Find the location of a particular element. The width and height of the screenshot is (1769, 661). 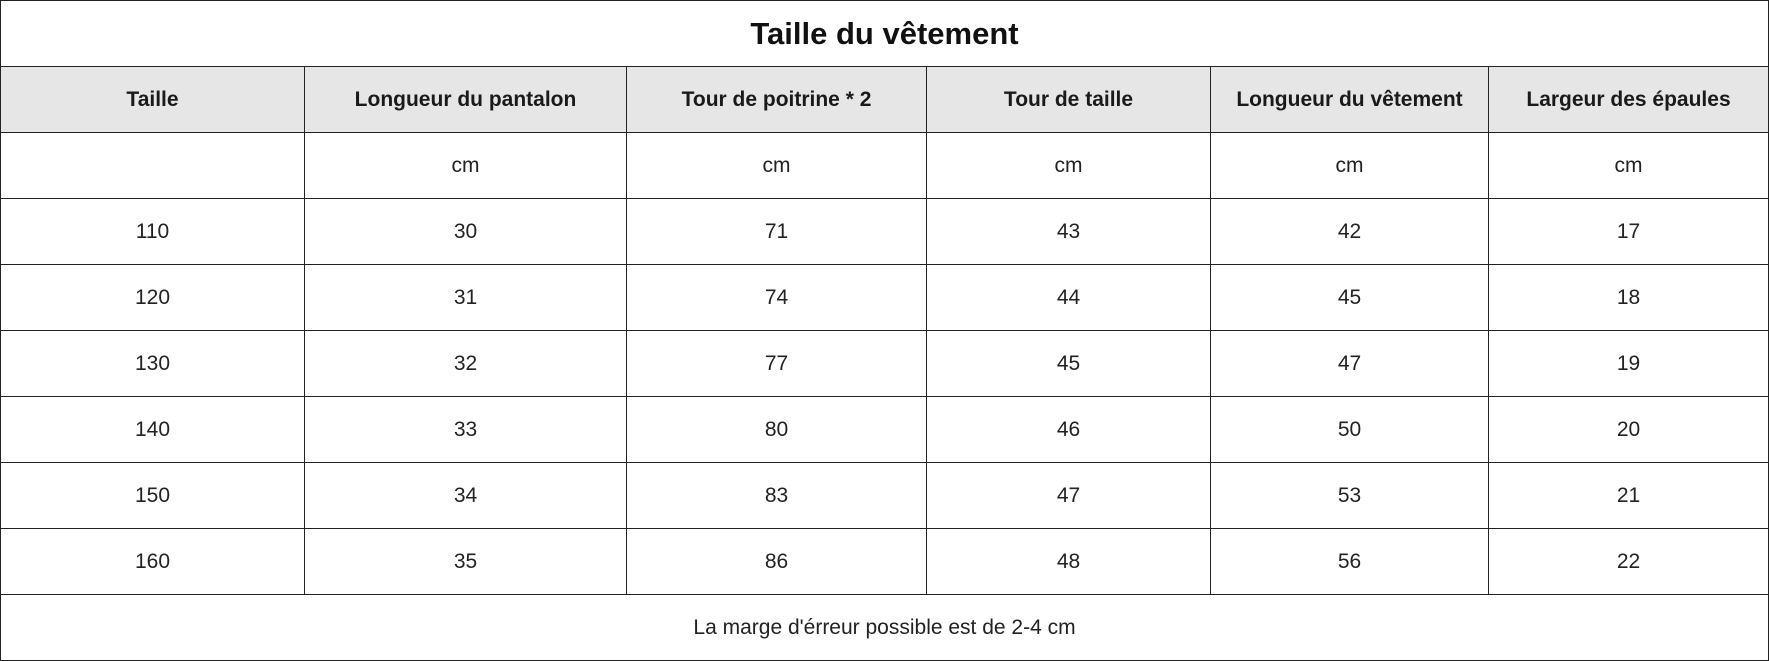

table-cell: 56 is located at coordinates (1349, 561).